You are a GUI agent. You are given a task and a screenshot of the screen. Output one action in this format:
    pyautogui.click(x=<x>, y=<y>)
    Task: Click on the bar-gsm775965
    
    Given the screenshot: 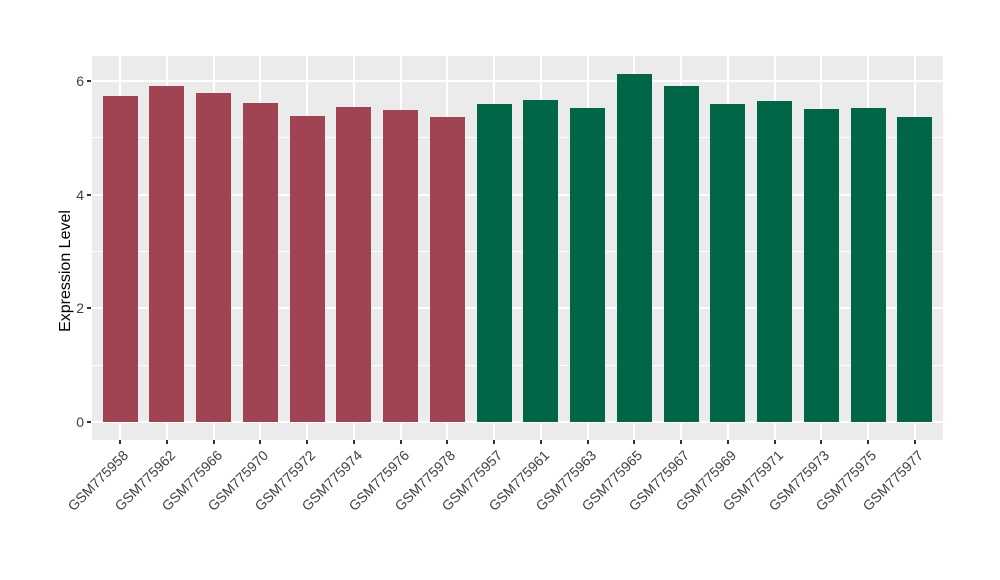 What is the action you would take?
    pyautogui.click(x=634, y=248)
    